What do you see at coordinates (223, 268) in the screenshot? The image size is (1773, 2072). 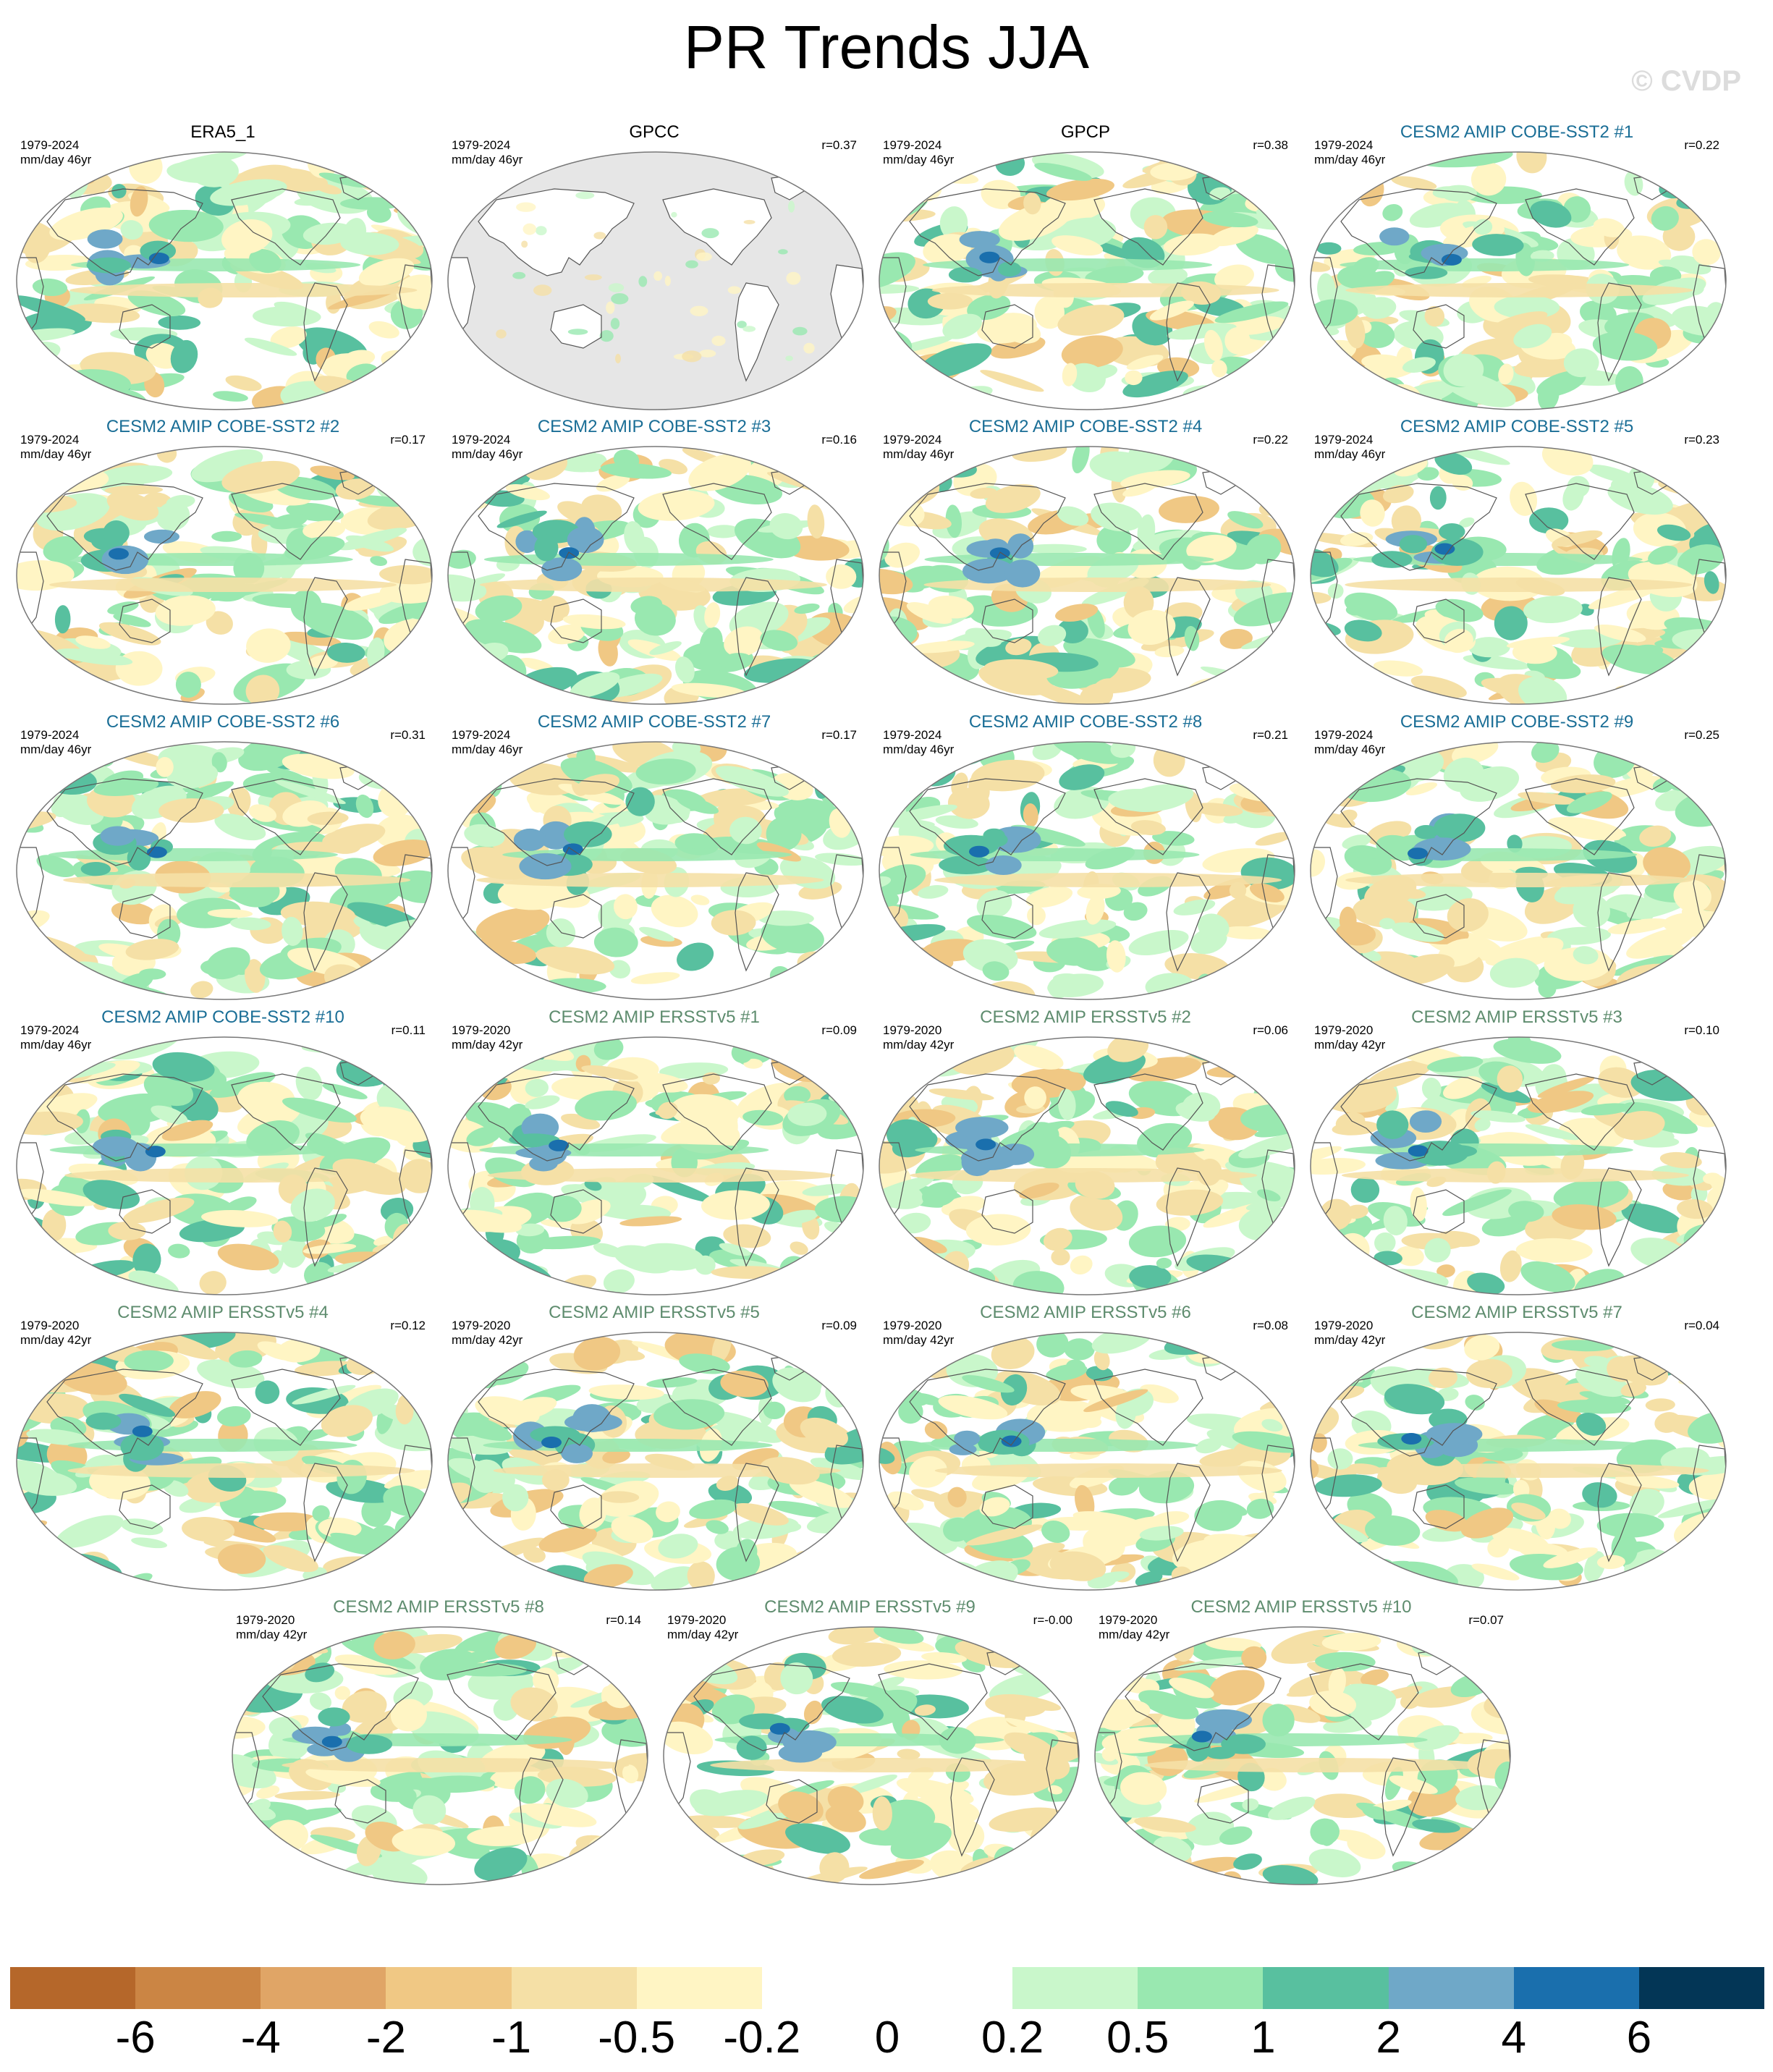 I see `map-panel: ERA5_1 1979-2024 mm/day 46yr` at bounding box center [223, 268].